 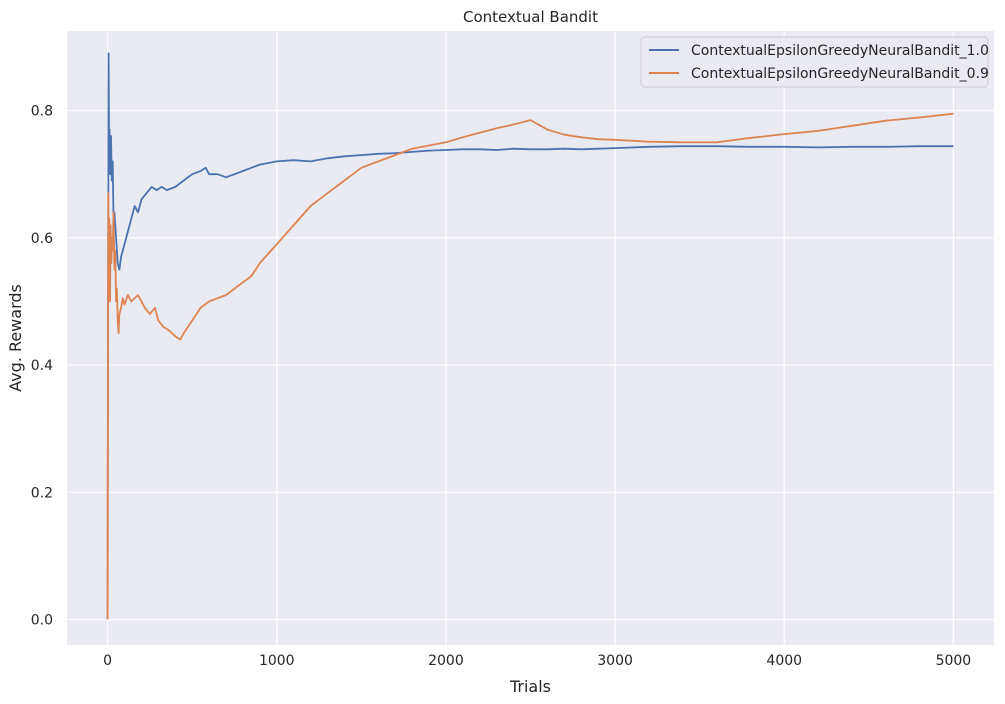 What do you see at coordinates (42, 493) in the screenshot?
I see `y-tick-label: 0.2` at bounding box center [42, 493].